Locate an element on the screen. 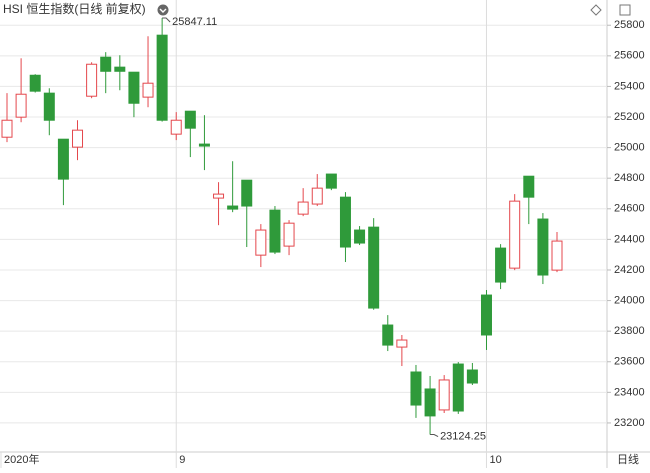 This screenshot has height=473, width=650. diamond-icon is located at coordinates (596, 10).